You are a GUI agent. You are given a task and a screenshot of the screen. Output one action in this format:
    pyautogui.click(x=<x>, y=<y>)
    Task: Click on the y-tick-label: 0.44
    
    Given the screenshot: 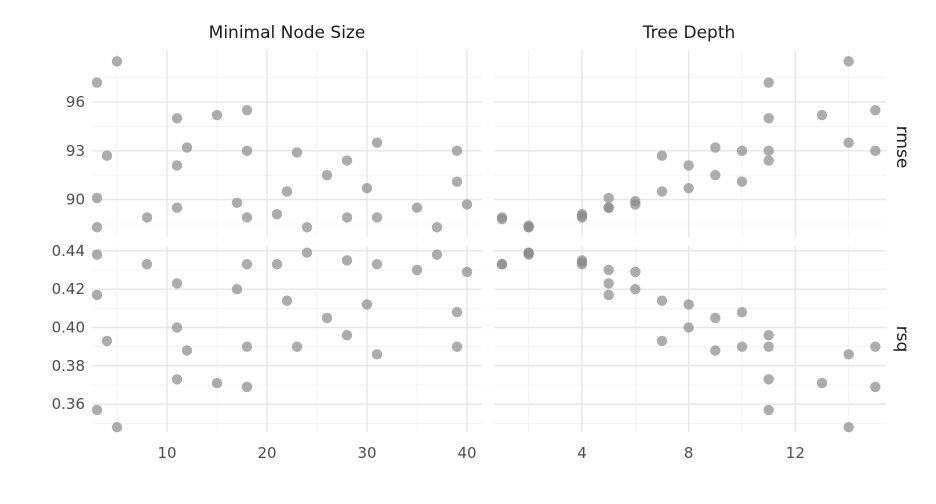 What is the action you would take?
    pyautogui.click(x=68, y=251)
    